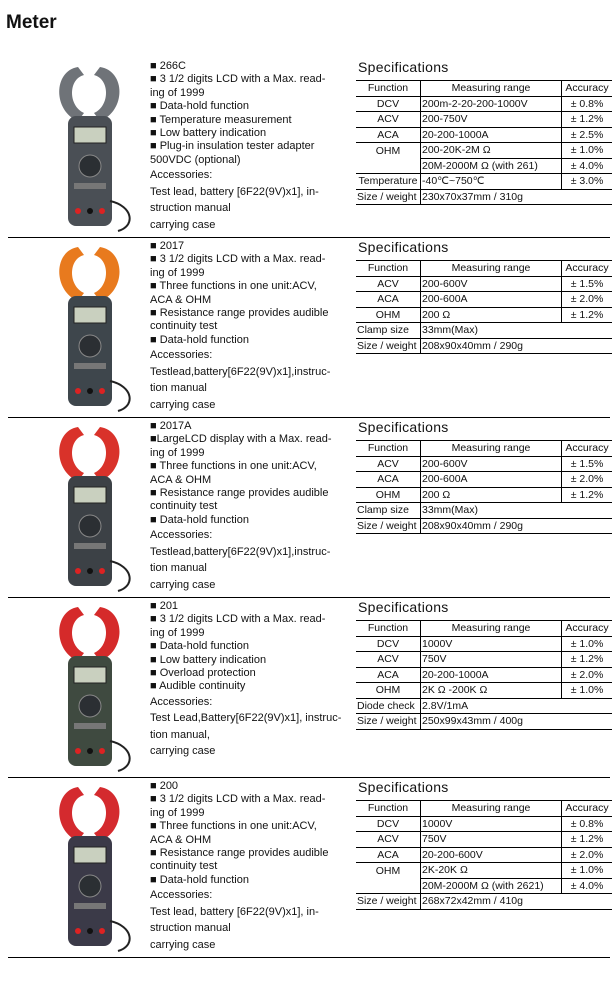 The image size is (615, 1000). Describe the element at coordinates (491, 150) in the screenshot. I see `spec-range: 200-20K-2M Ω` at that location.